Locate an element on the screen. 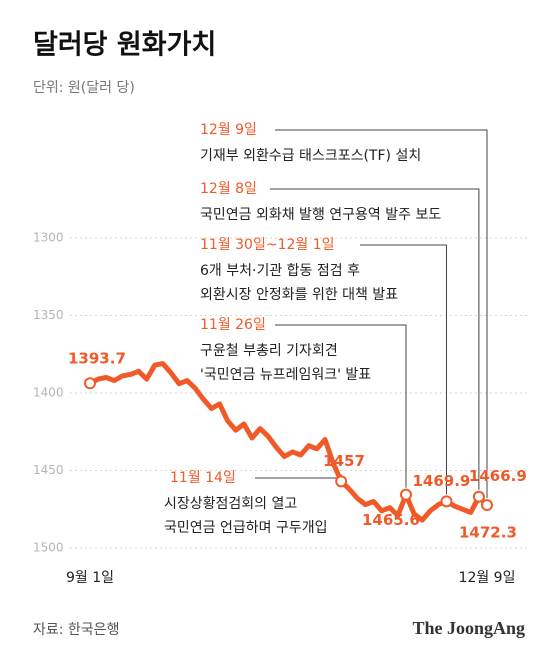  x-tick-label: 12월 9일 is located at coordinates (487, 578).